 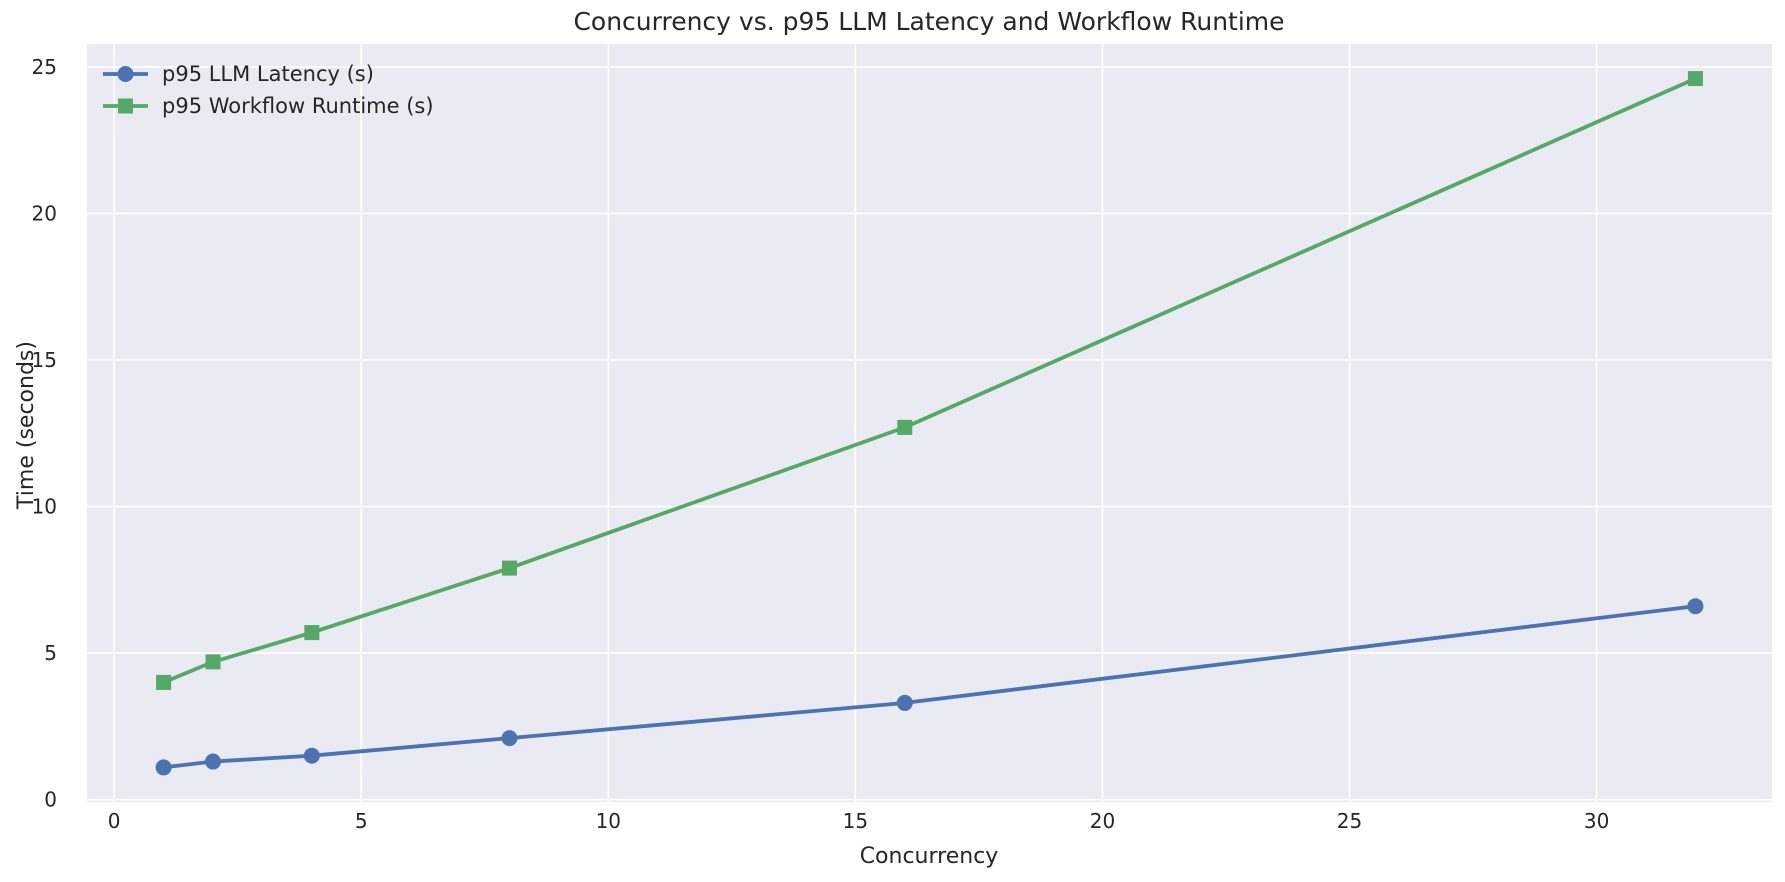 I want to click on y-axis-label: Time (seconds), so click(x=26, y=425).